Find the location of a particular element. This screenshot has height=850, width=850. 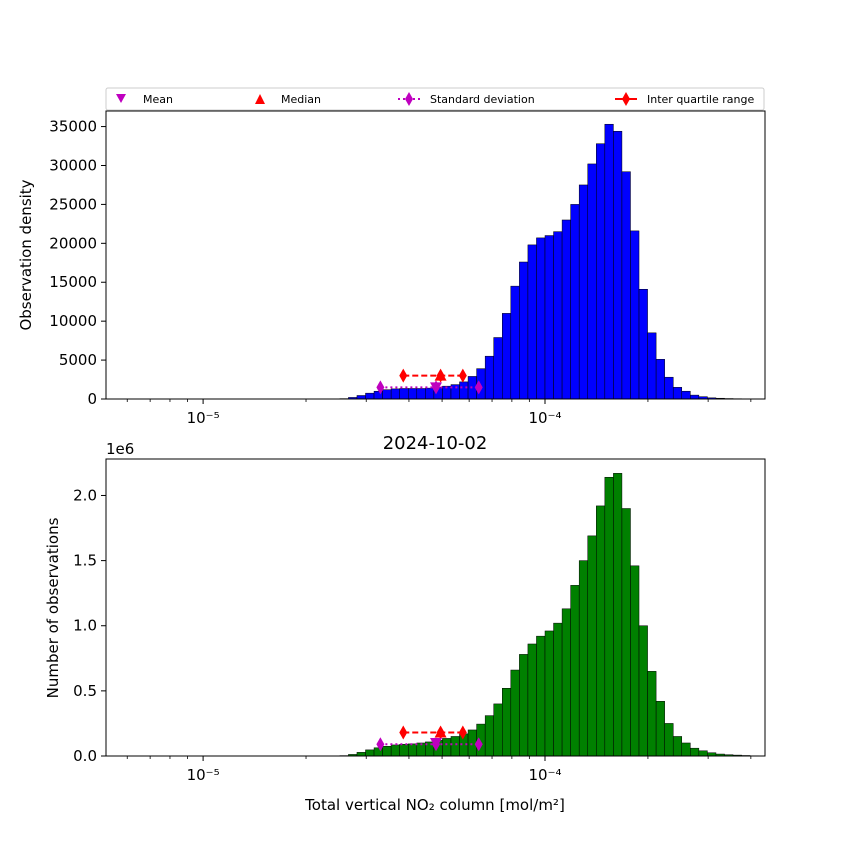

top-y-tick-label: 0 is located at coordinates (92, 399).